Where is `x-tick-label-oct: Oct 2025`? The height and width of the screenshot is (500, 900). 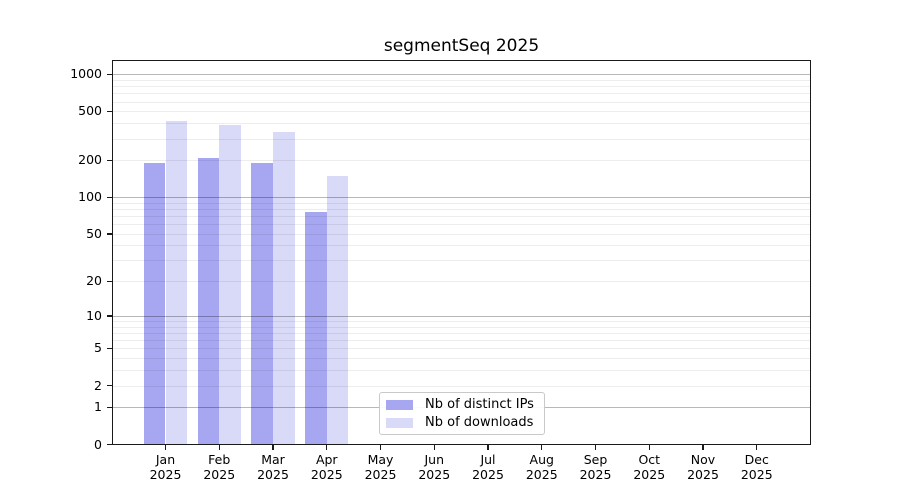
x-tick-label-oct: Oct 2025 is located at coordinates (649, 467).